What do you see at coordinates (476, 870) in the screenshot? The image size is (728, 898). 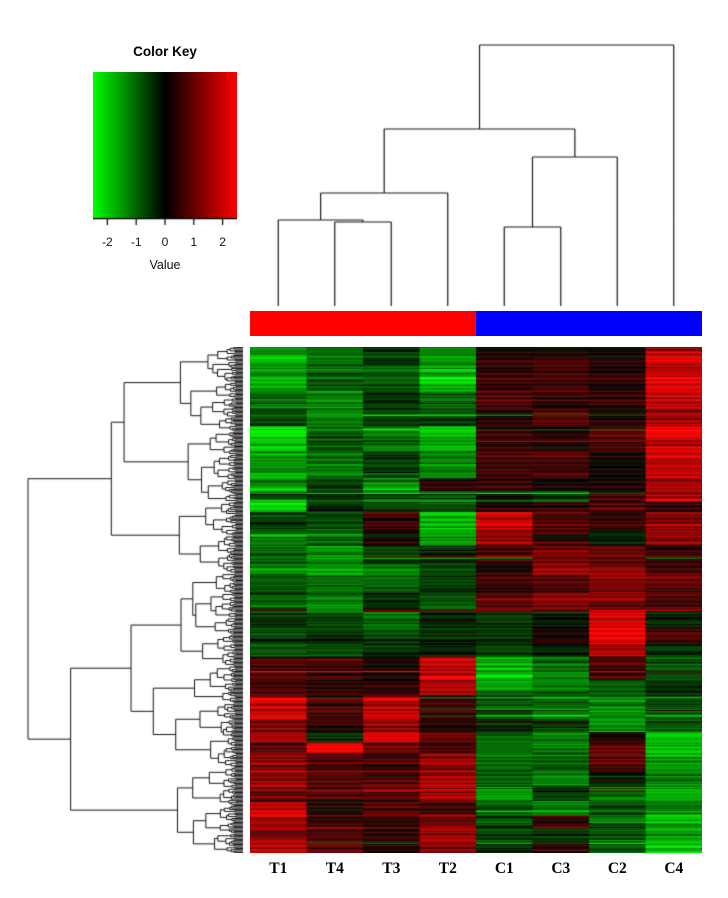 I see `column-labels: T1 T4 T3 T2 C1 C3 C2 C4` at bounding box center [476, 870].